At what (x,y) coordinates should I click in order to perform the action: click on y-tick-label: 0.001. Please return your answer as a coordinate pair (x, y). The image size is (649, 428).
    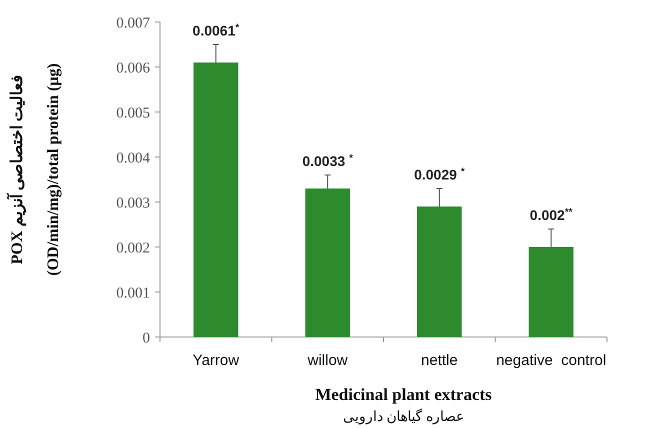
    Looking at the image, I should click on (133, 293).